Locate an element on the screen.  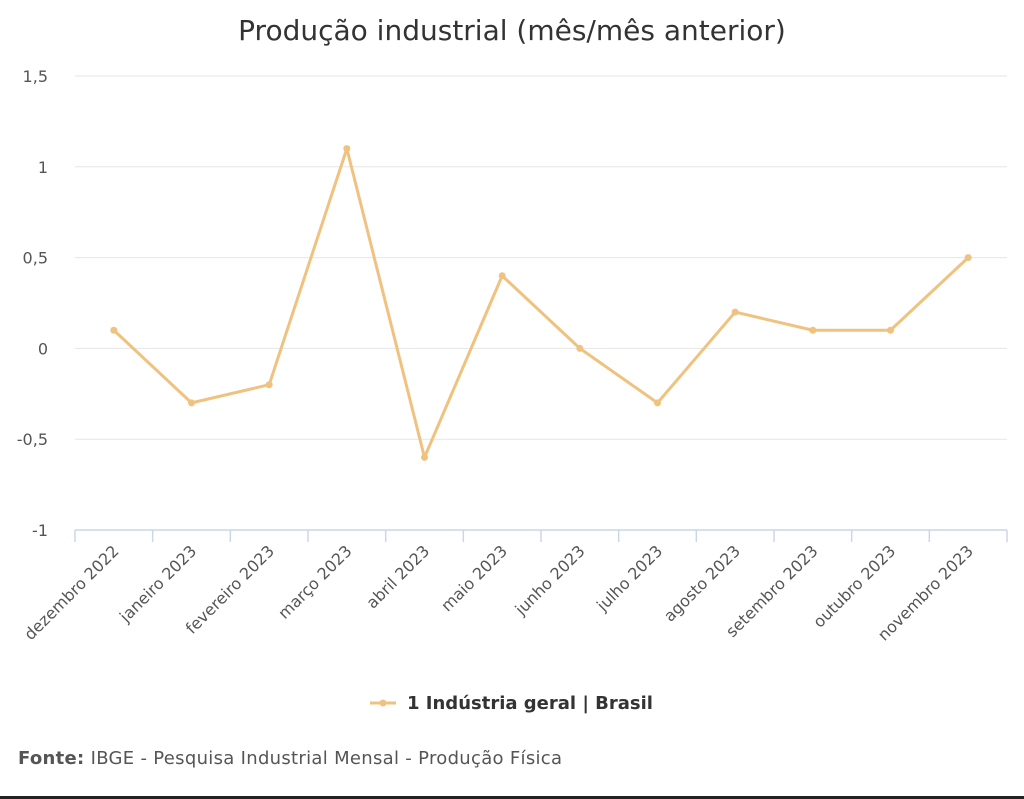
x-tick-label: julho 2023 is located at coordinates (629, 578).